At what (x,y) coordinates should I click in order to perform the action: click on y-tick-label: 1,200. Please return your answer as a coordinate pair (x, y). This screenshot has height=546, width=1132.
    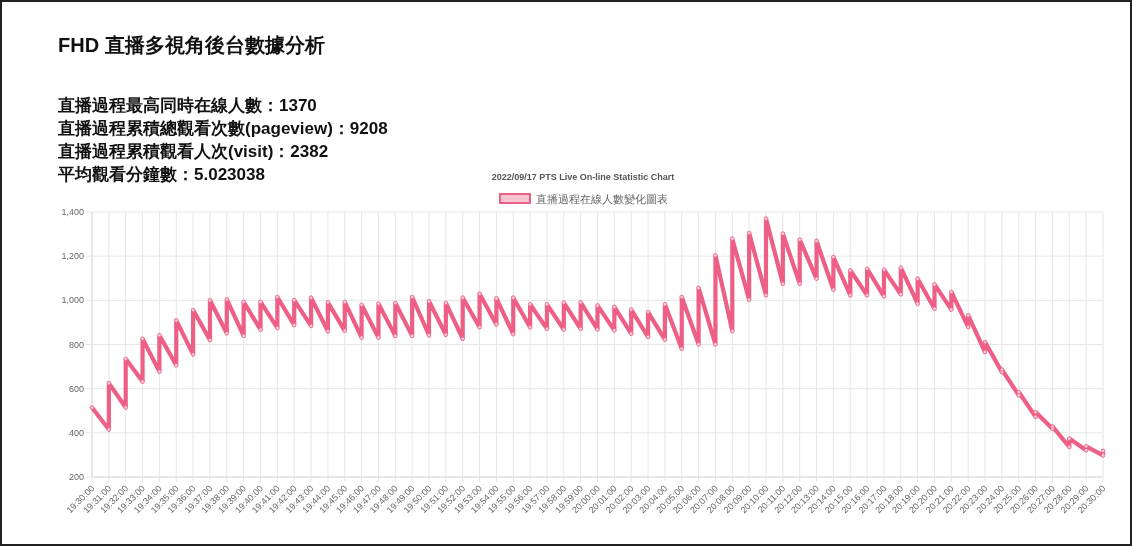
    Looking at the image, I should click on (72, 256).